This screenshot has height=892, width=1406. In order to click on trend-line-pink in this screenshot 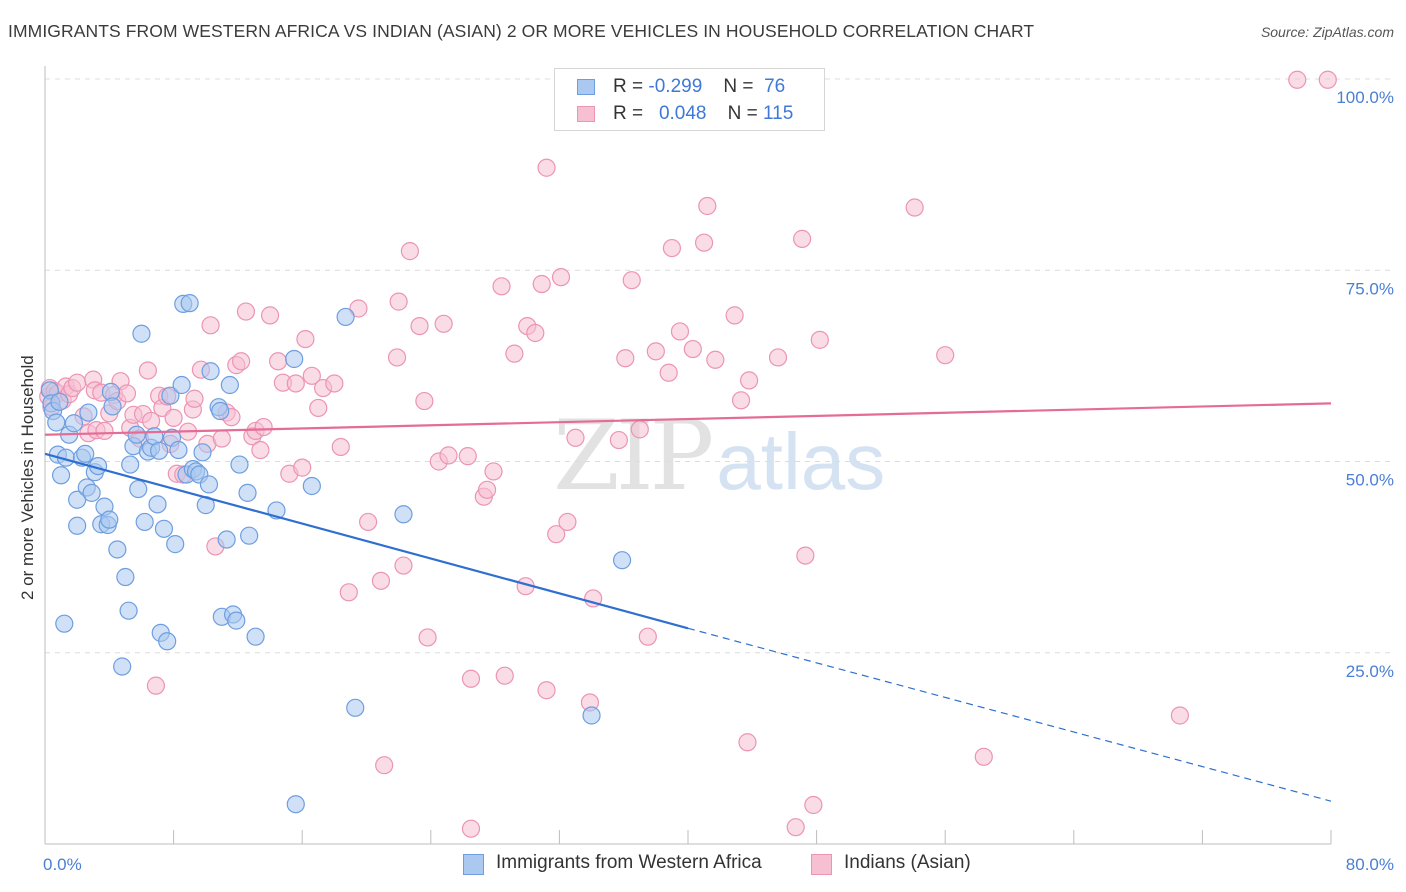, I will do `click(688, 419)`.